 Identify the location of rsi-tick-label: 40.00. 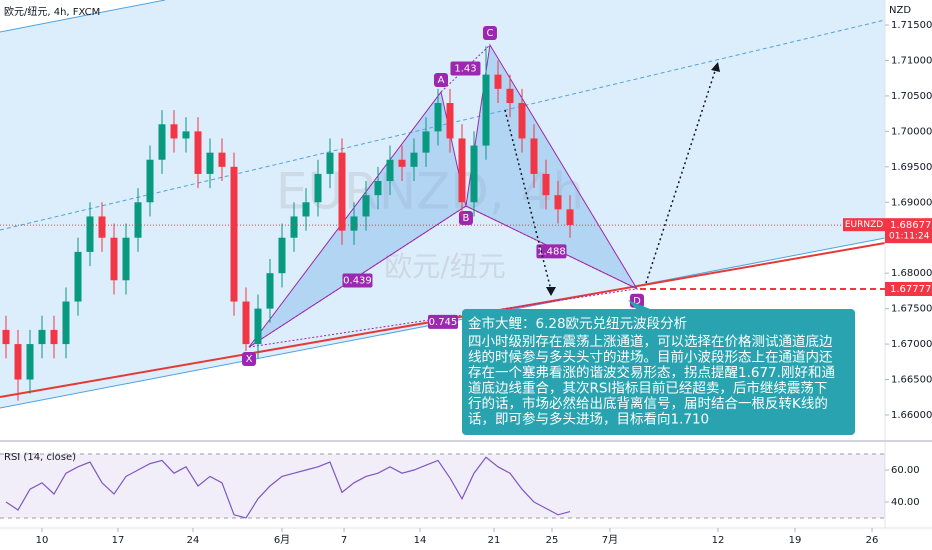
(905, 502).